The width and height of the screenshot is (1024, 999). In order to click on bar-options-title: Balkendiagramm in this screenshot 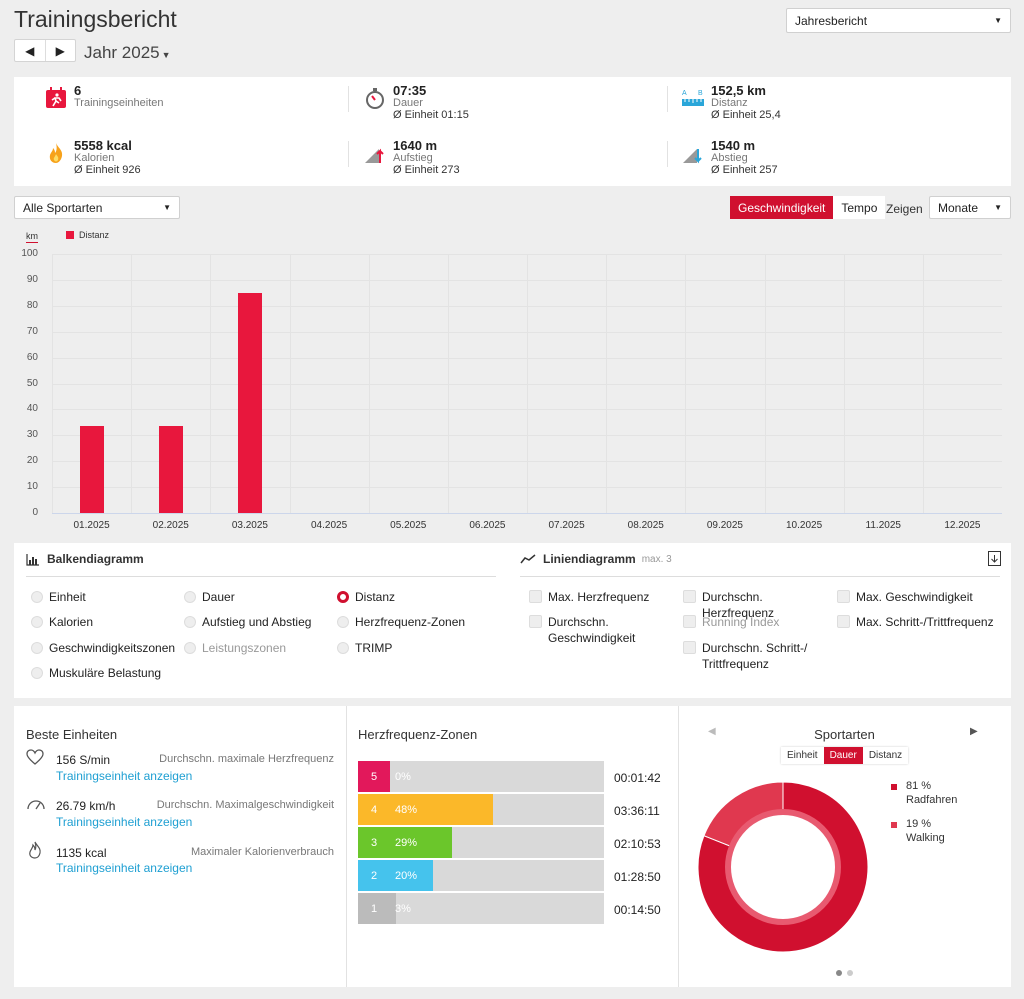, I will do `click(95, 559)`.